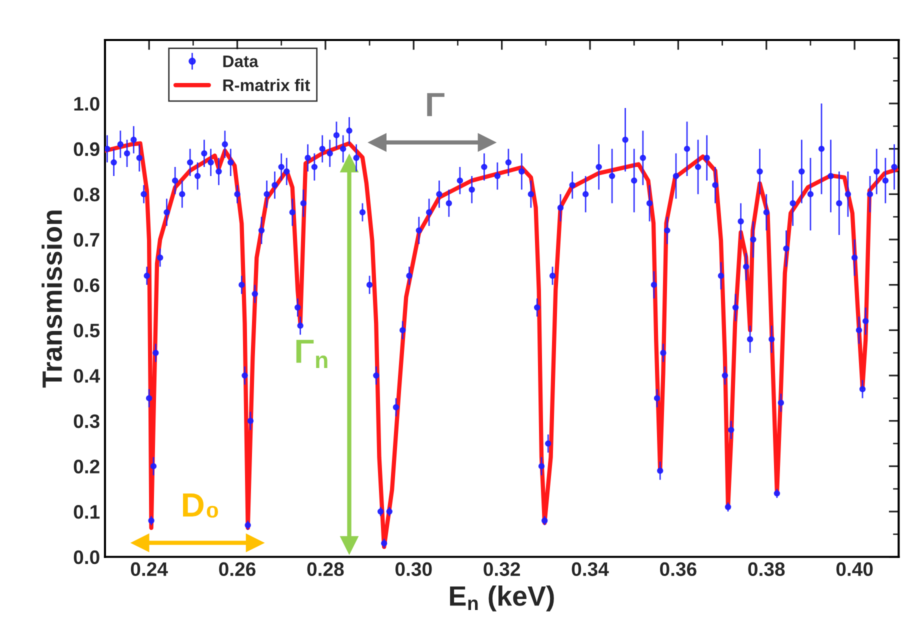  Describe the element at coordinates (87, 467) in the screenshot. I see `y-tick-label: 0.2` at that location.